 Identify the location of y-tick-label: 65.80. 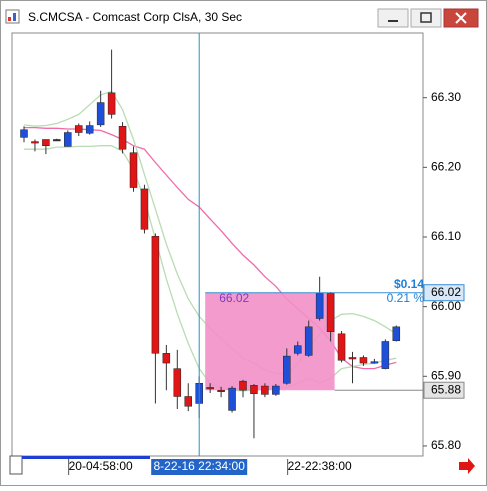
(446, 445).